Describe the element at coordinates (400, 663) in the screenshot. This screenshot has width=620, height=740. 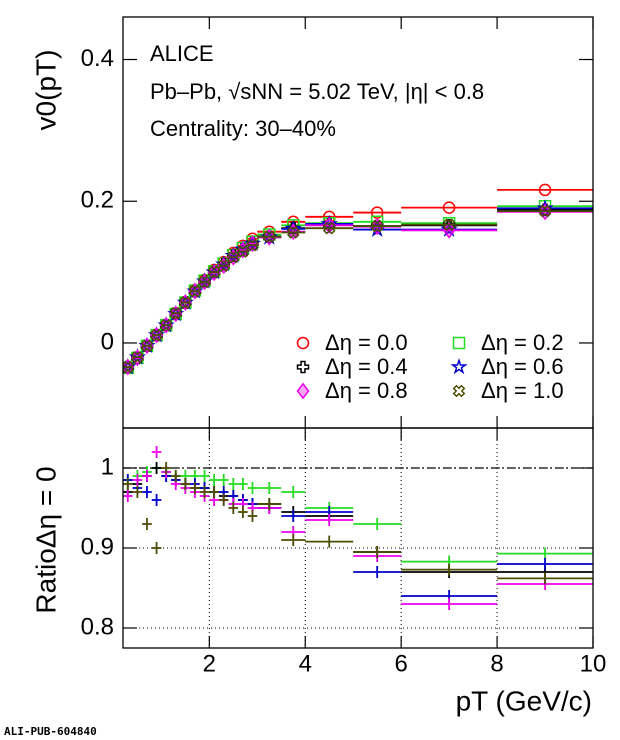
I see `x-tick-label: 6` at that location.